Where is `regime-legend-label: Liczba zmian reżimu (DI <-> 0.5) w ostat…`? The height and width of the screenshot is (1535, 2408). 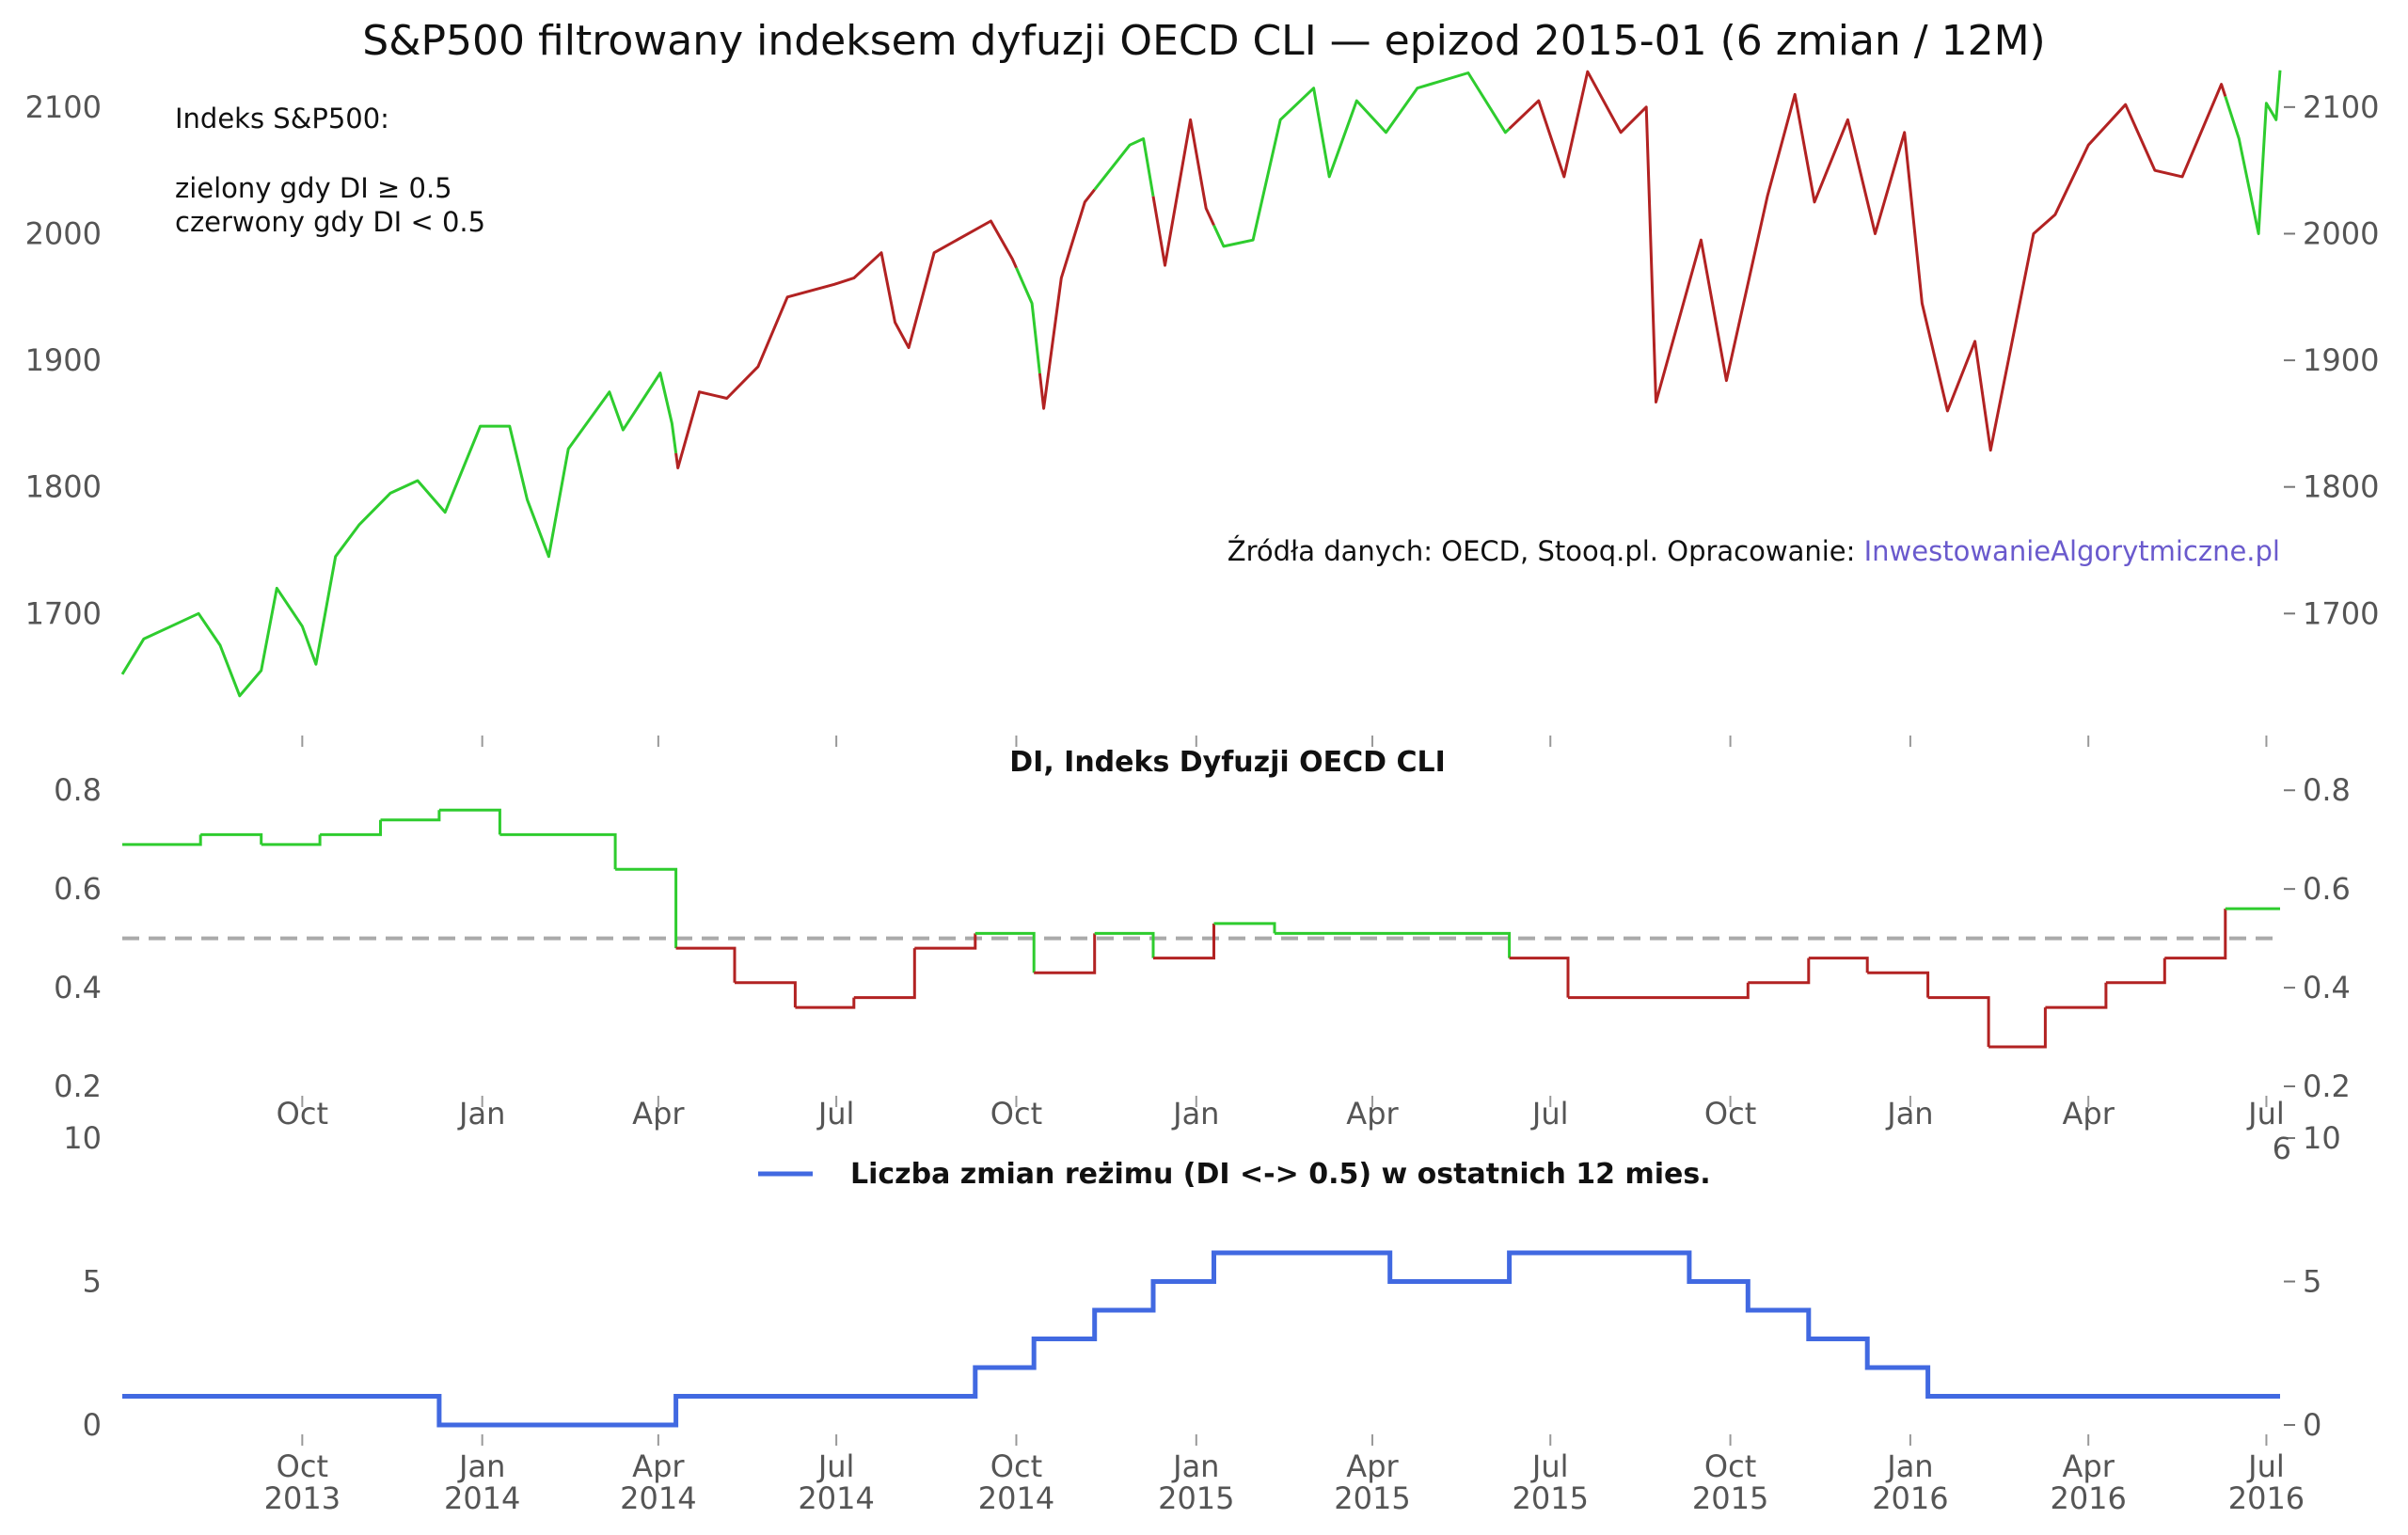
regime-legend-label: Liczba zmian reżimu (DI <-> 0.5) w ostat… is located at coordinates (1281, 1174).